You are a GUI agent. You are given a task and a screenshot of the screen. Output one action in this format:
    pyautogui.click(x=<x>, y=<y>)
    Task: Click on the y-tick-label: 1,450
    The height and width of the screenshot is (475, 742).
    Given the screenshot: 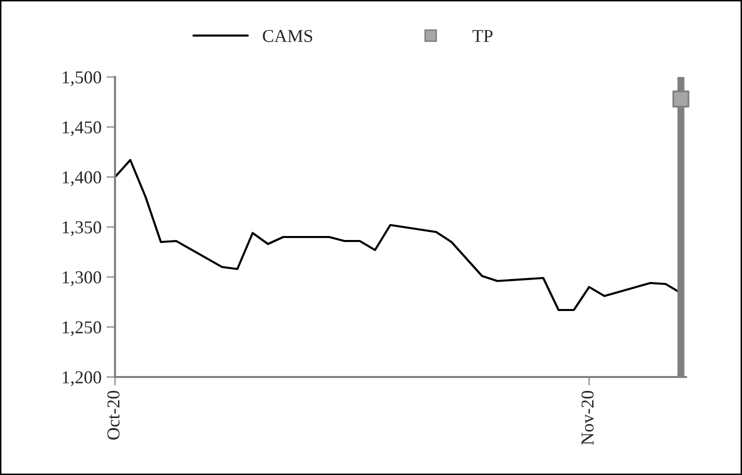 What is the action you would take?
    pyautogui.click(x=82, y=128)
    